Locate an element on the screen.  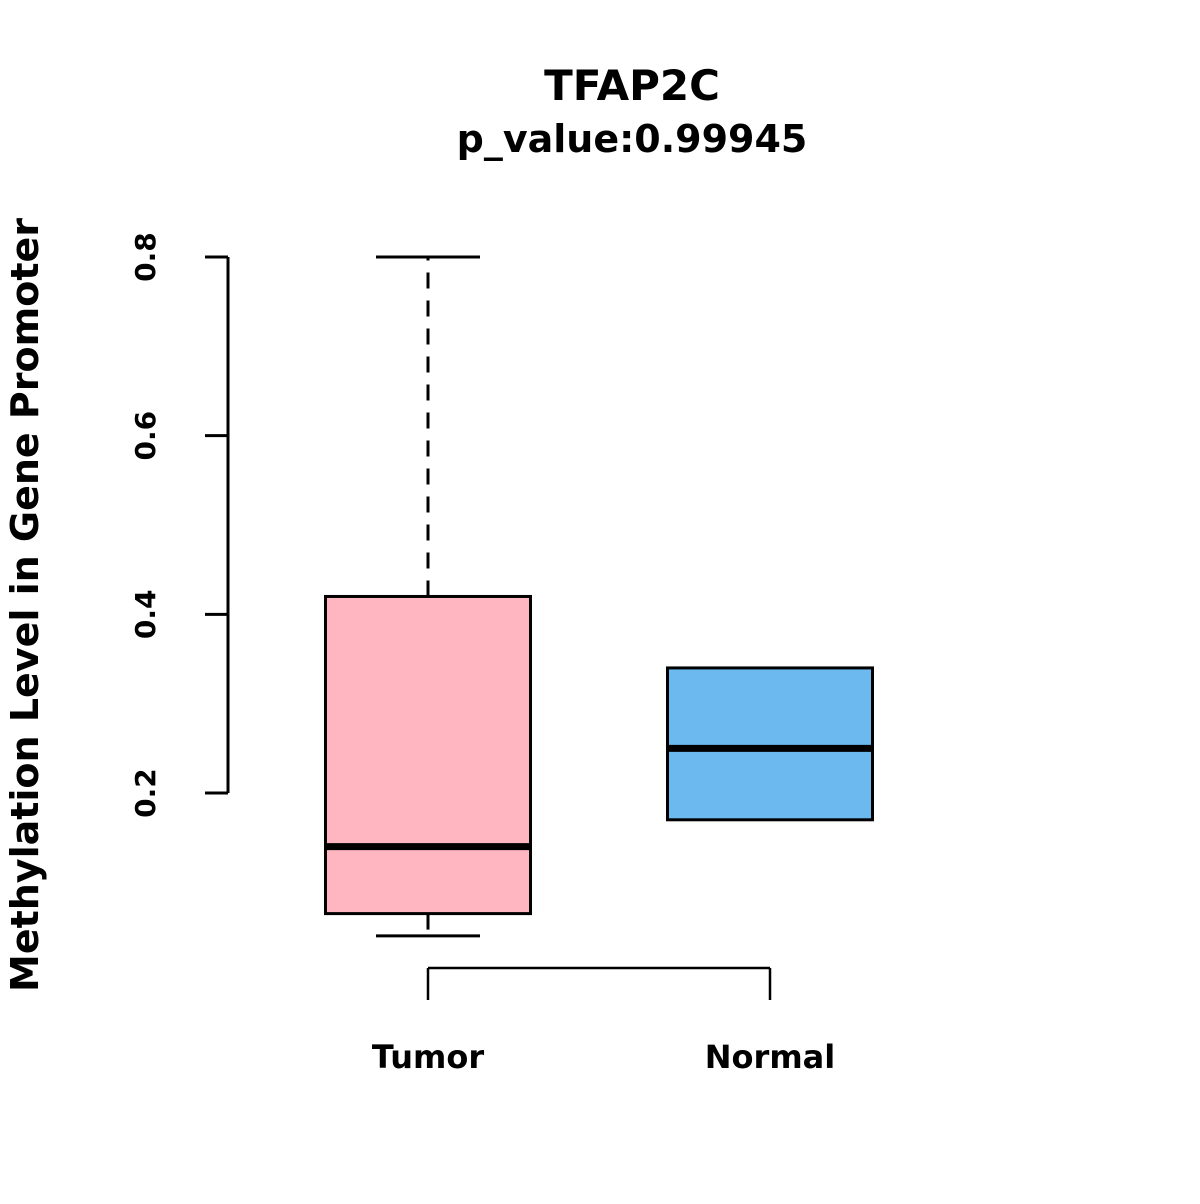
y-tick-label-0.6: 0.6 is located at coordinates (145, 436).